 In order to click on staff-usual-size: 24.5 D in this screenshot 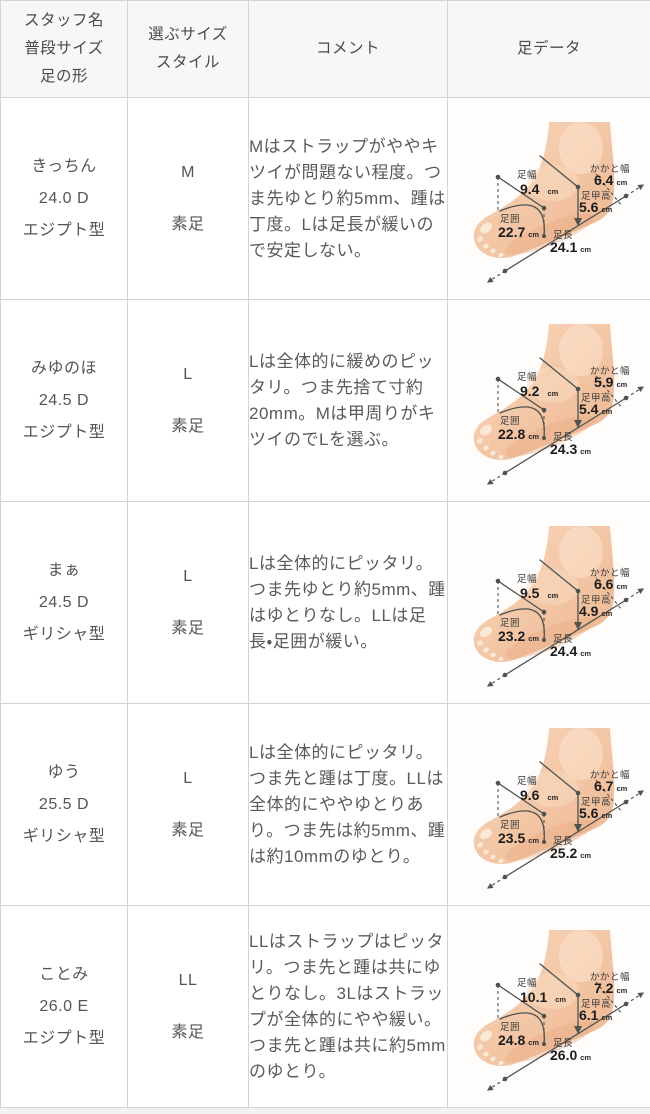, I will do `click(64, 400)`.